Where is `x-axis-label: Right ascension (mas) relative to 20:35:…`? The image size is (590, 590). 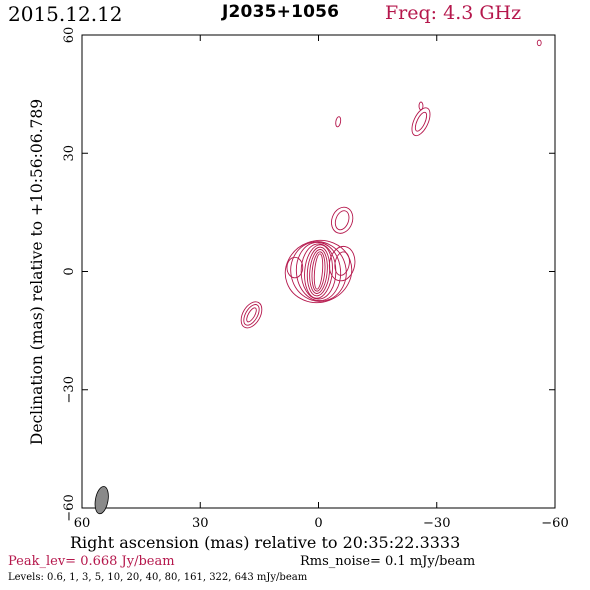
x-axis-label: Right ascension (mas) relative to 20:35:… is located at coordinates (265, 542).